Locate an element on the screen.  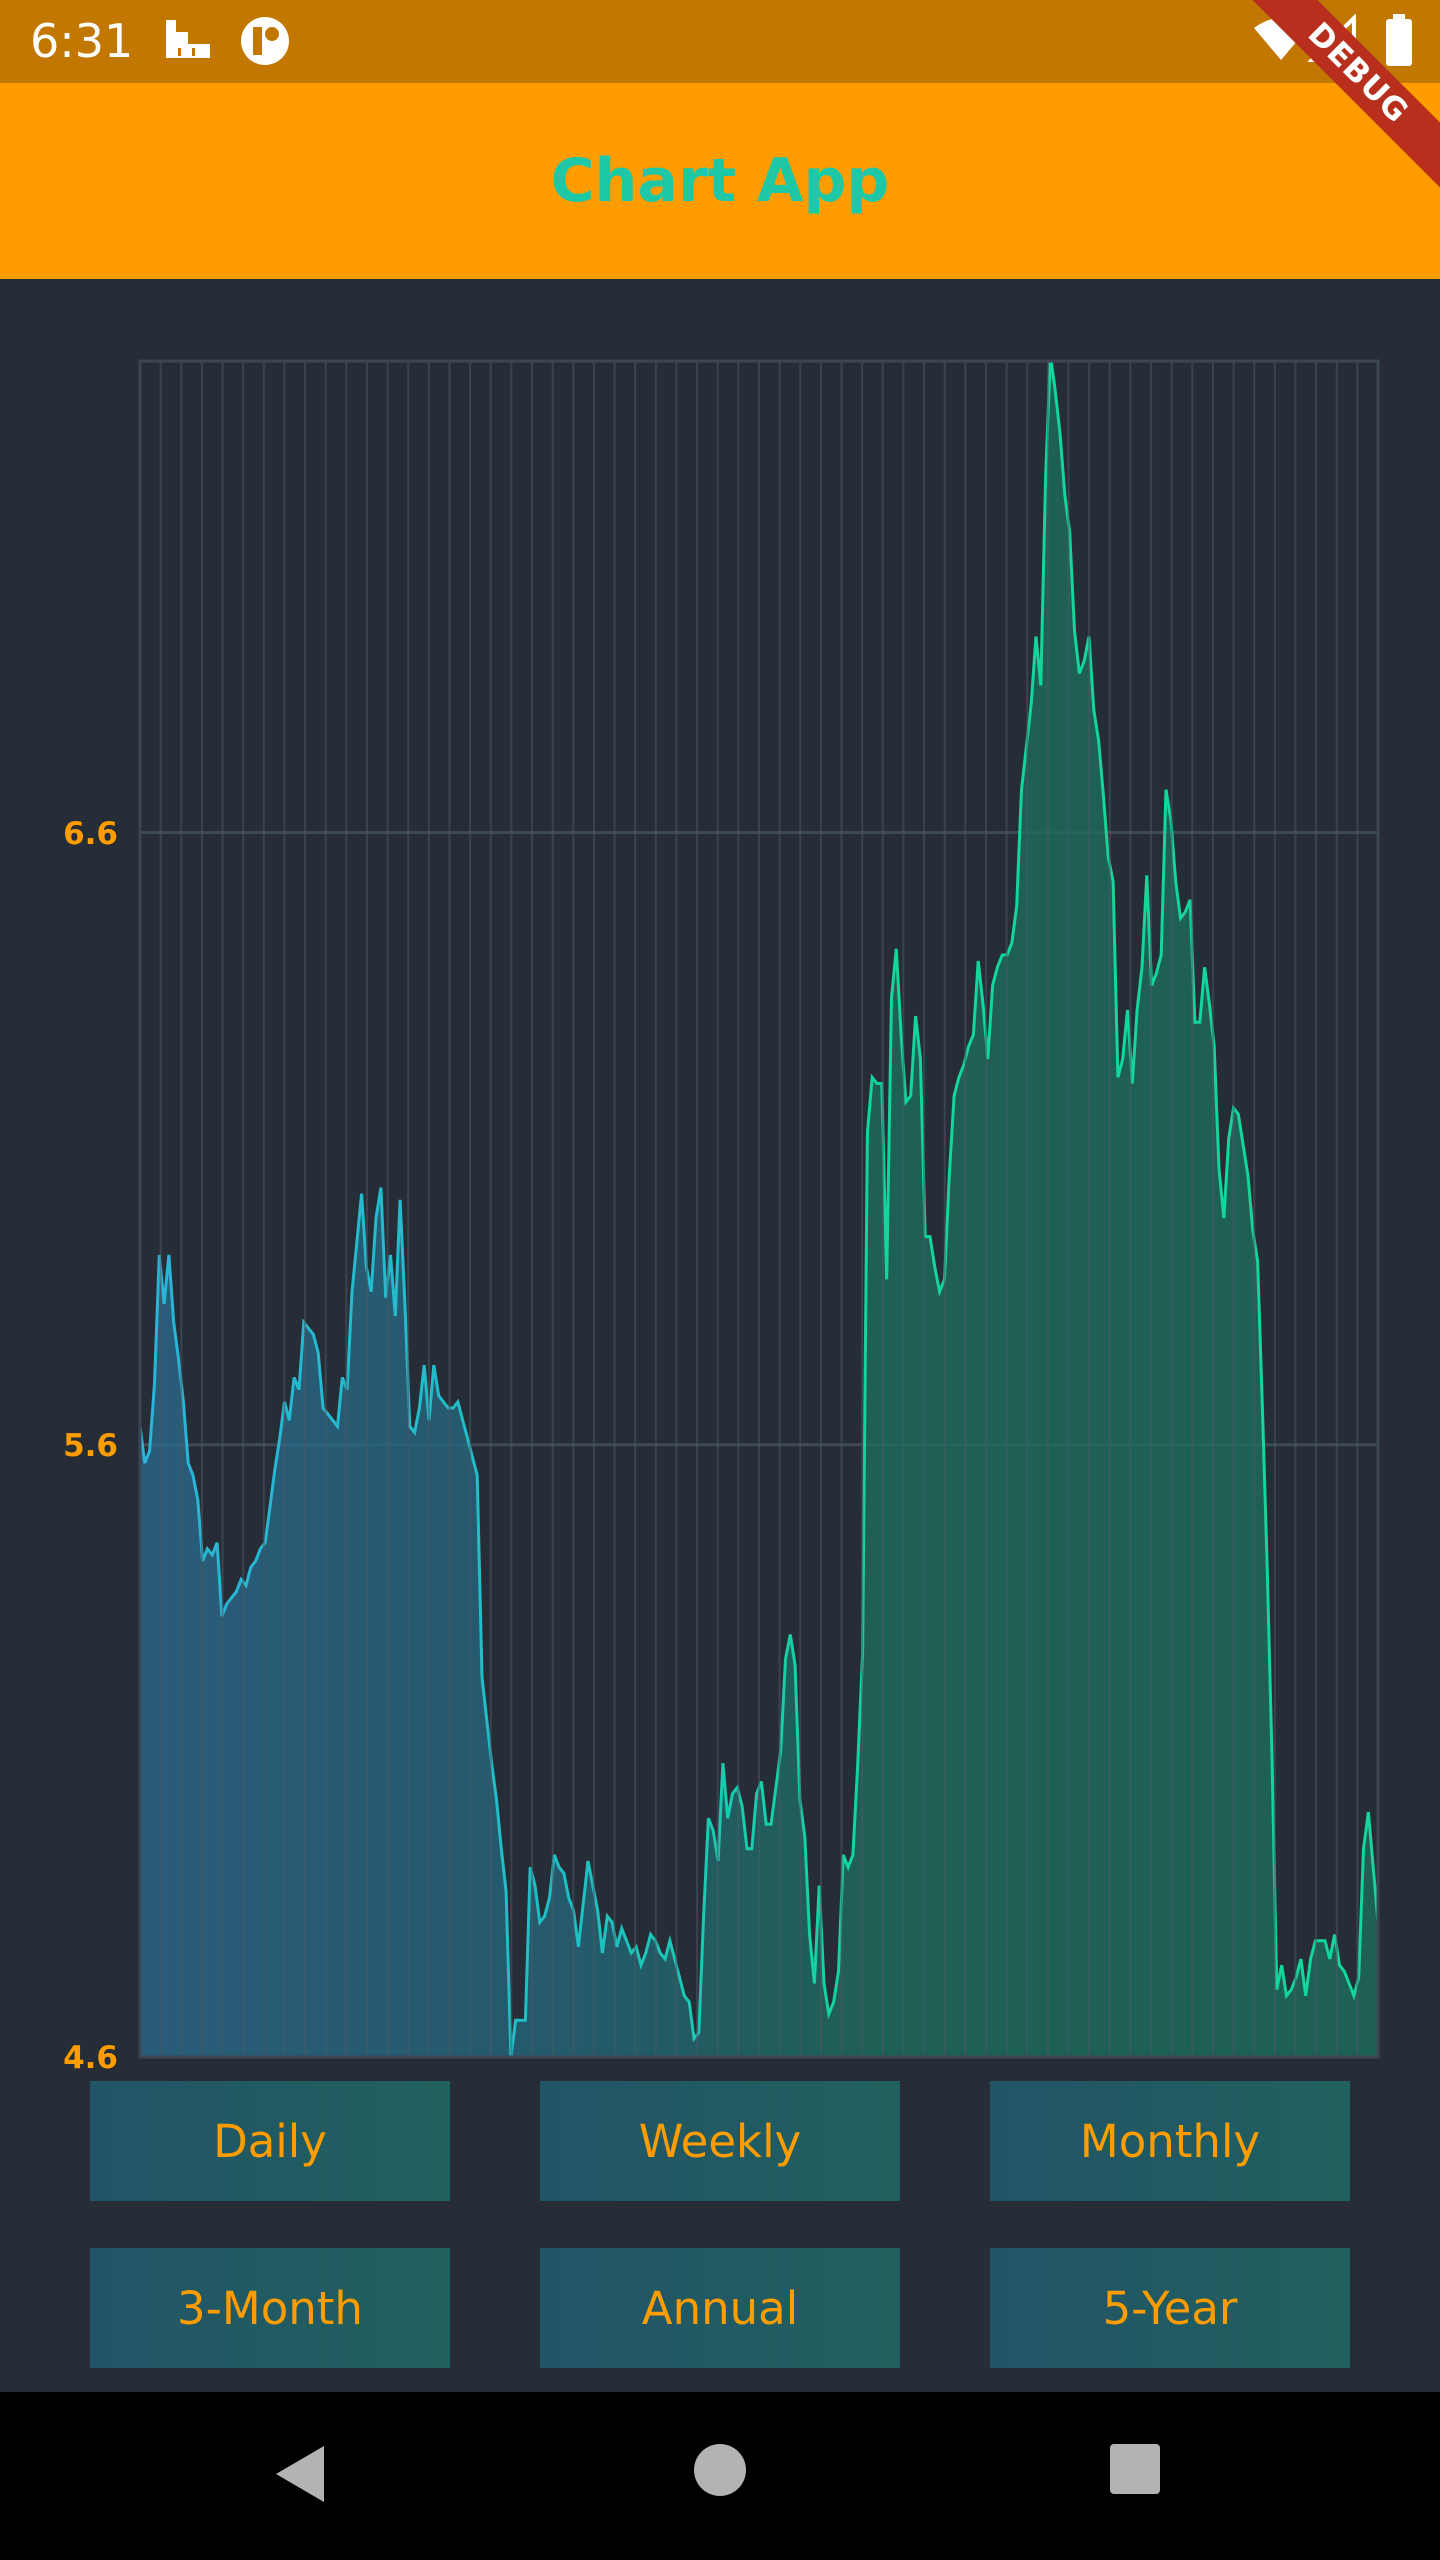
notification-app-icon is located at coordinates (188, 39).